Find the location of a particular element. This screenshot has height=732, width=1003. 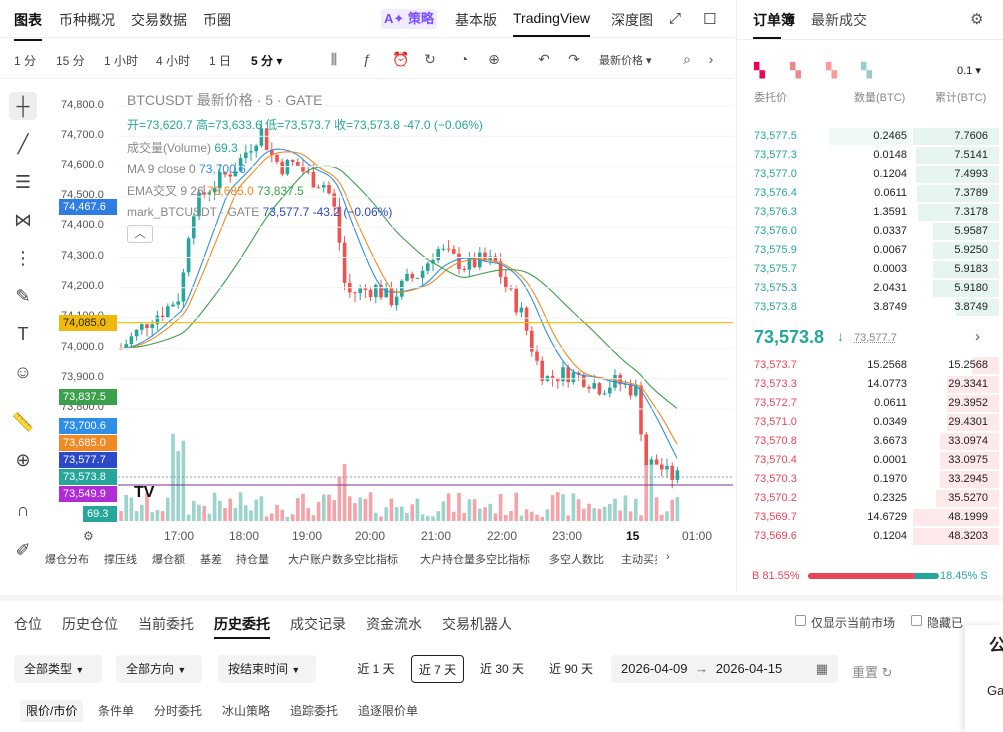

add-icon: ⊕ is located at coordinates (494, 59).